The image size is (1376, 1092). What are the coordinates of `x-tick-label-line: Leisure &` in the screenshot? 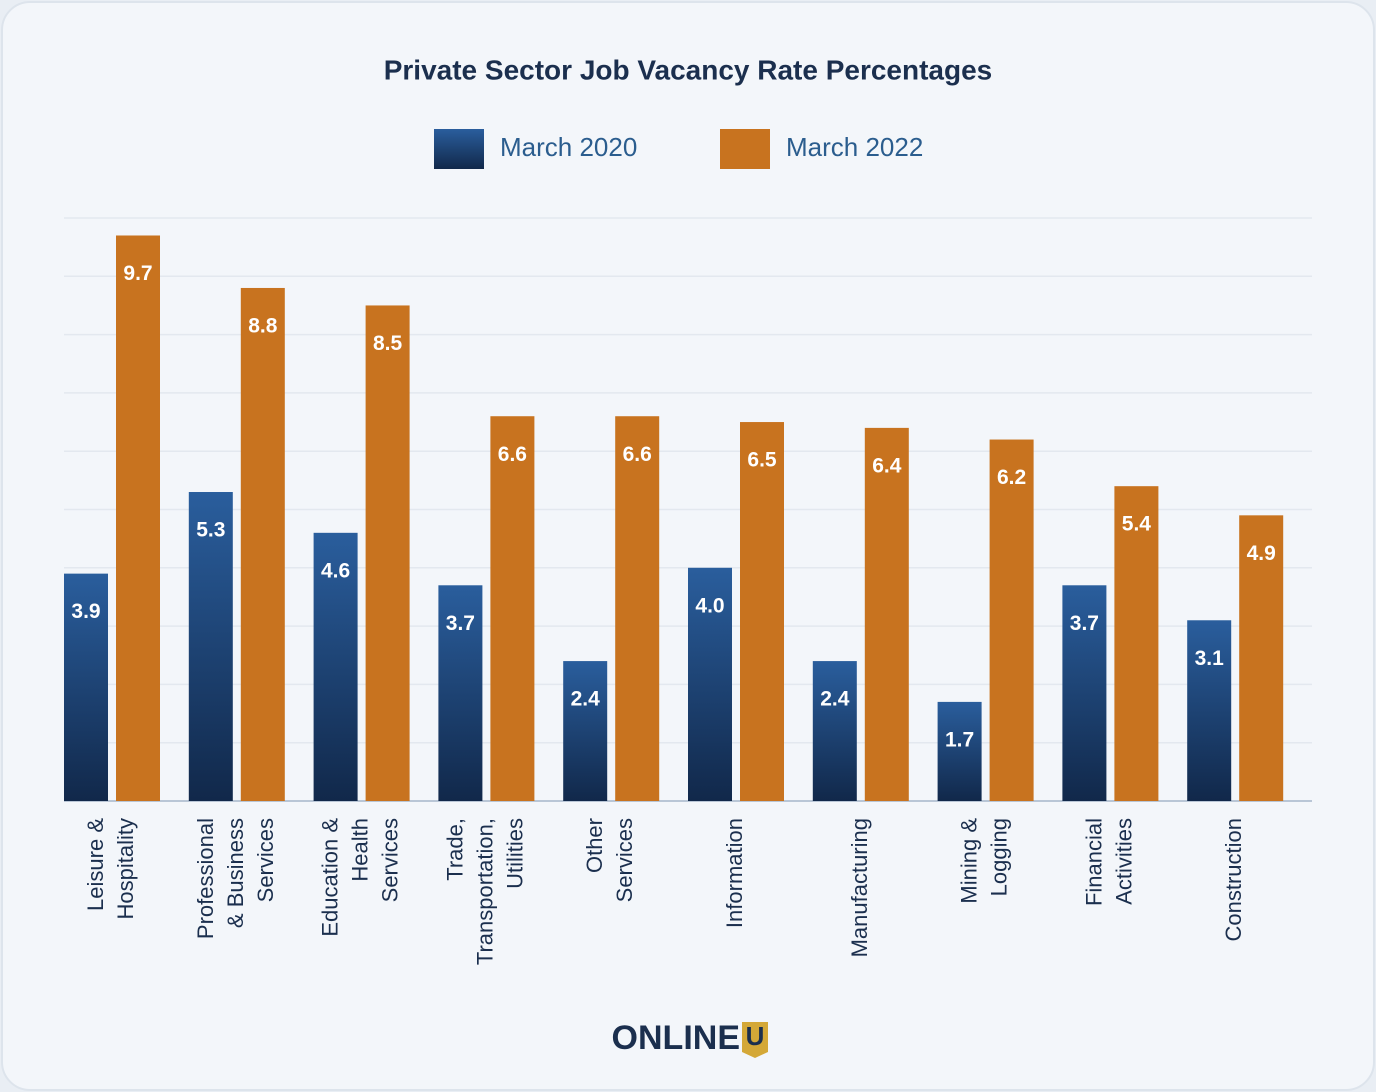 It's located at (95, 864).